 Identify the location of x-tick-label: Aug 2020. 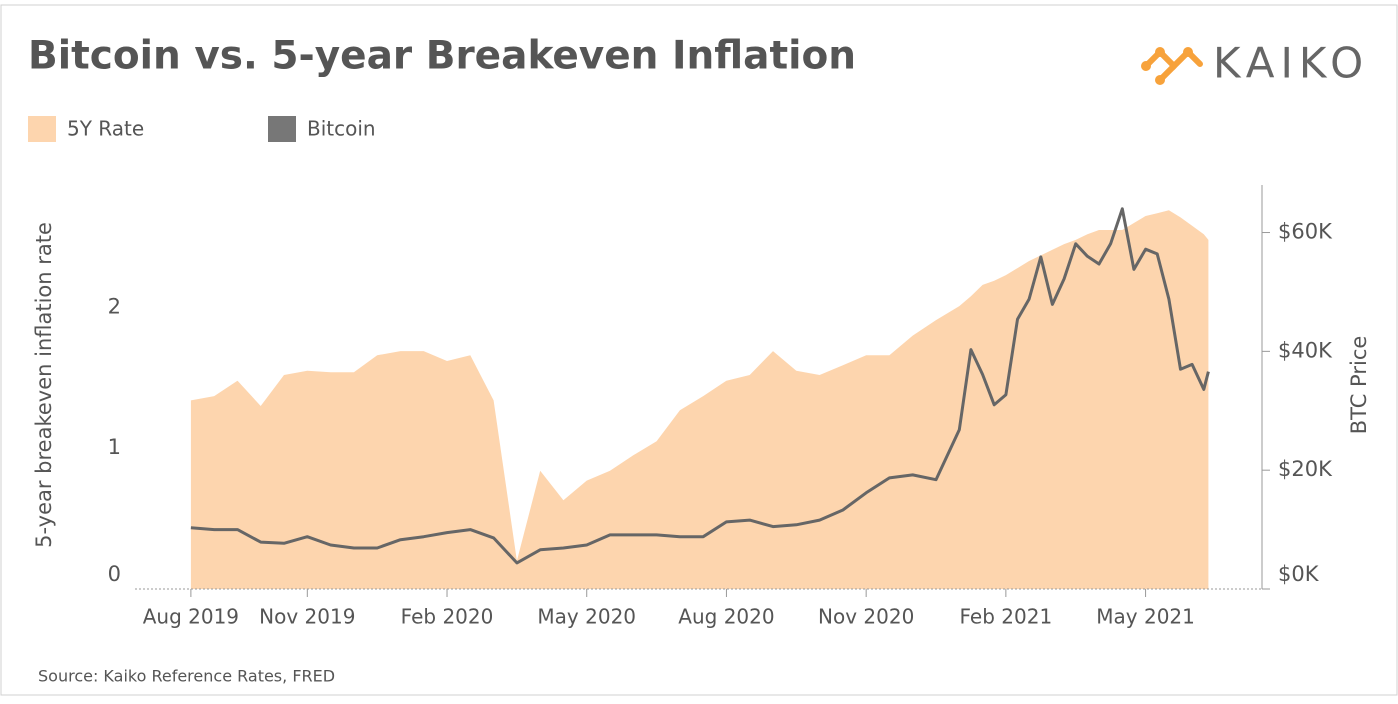
(726, 617).